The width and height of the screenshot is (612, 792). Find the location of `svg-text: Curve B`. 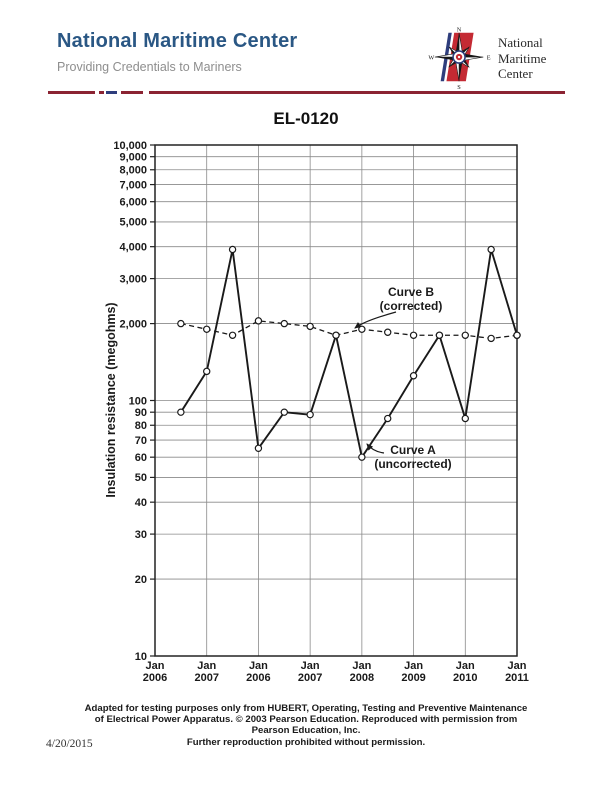

svg-text: Curve B is located at coordinates (411, 292).